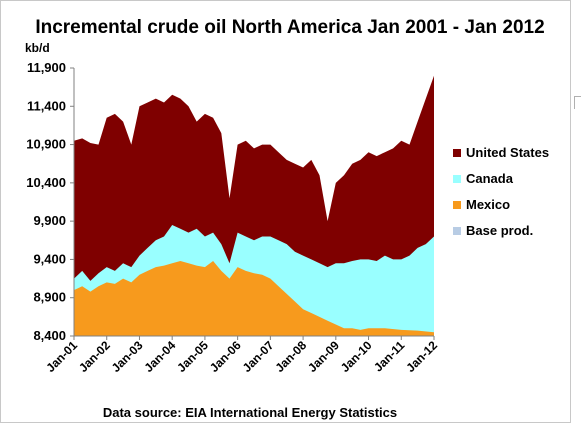  What do you see at coordinates (507, 152) in the screenshot?
I see `legend-label: United States` at bounding box center [507, 152].